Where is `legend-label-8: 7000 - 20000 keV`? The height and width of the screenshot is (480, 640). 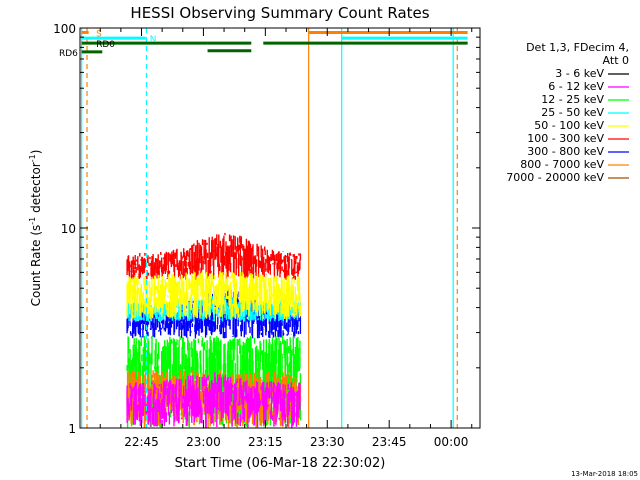 legend-label-8: 7000 - 20000 keV is located at coordinates (555, 177).